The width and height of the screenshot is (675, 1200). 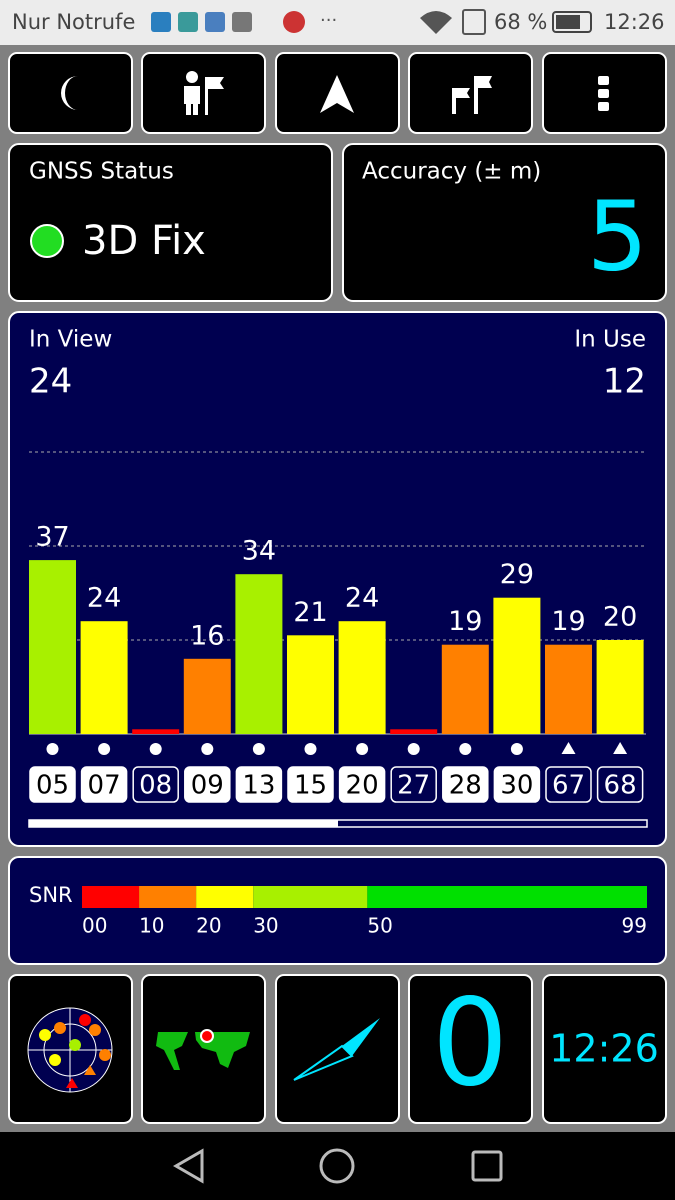 I want to click on in-view-label: In View, so click(x=70, y=340).